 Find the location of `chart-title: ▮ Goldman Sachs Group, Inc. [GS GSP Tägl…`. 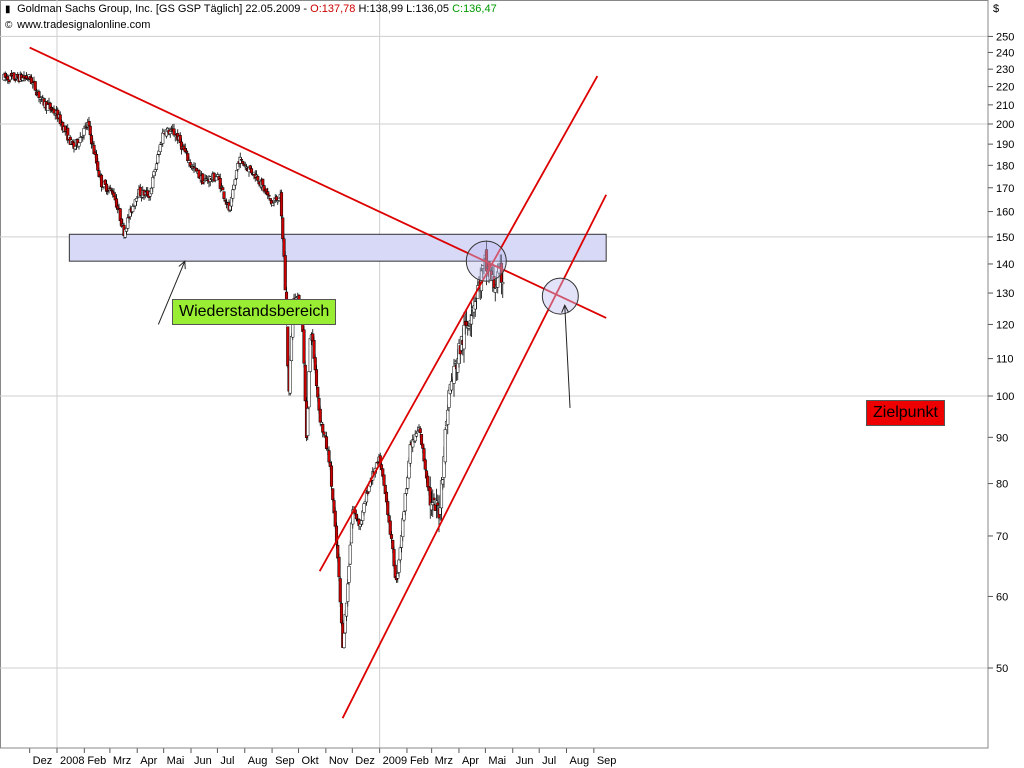

chart-title: ▮ Goldman Sachs Group, Inc. [GS GSP Tägl… is located at coordinates (251, 9).